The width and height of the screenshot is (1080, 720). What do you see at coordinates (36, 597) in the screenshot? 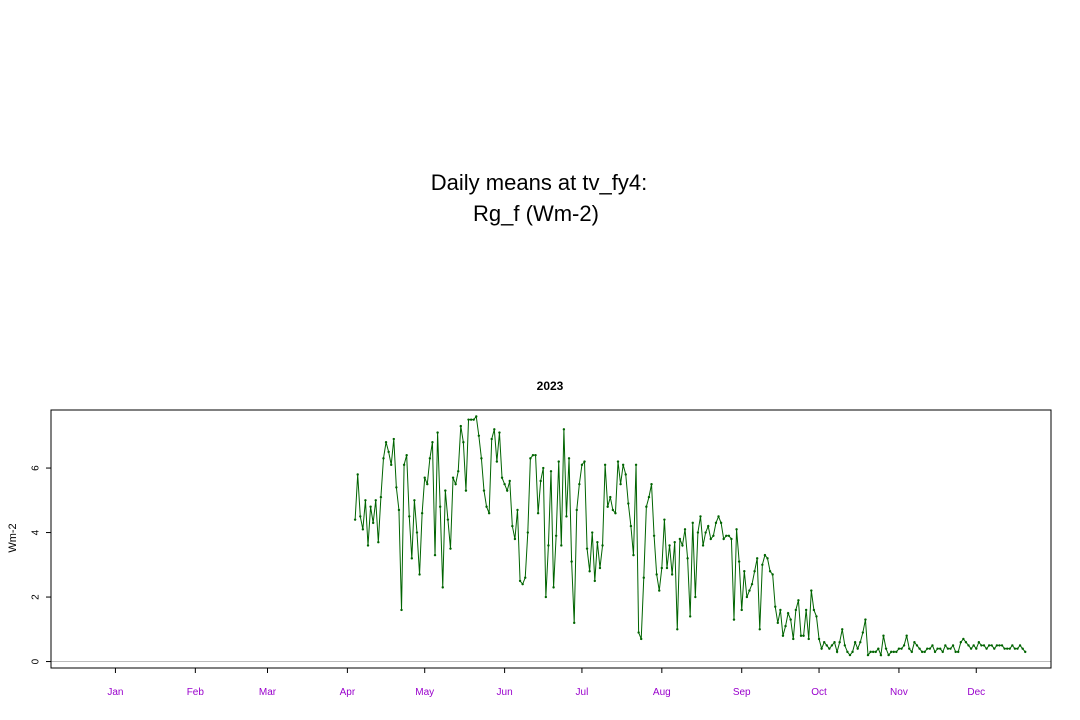
I see `y-tick-label: 2` at bounding box center [36, 597].